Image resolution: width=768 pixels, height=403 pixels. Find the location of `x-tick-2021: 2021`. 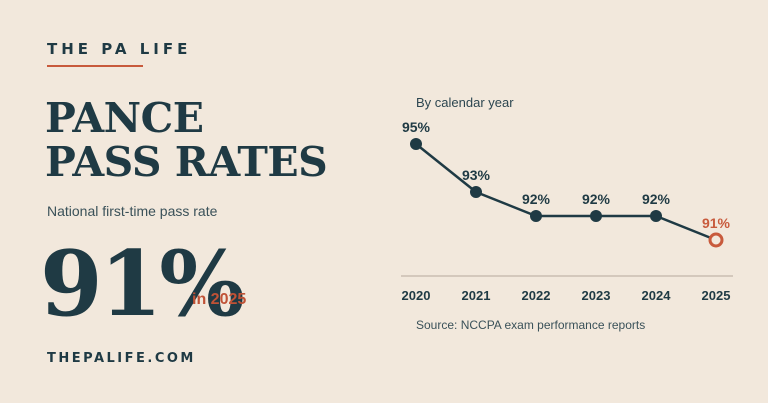

x-tick-2021: 2021 is located at coordinates (476, 295).